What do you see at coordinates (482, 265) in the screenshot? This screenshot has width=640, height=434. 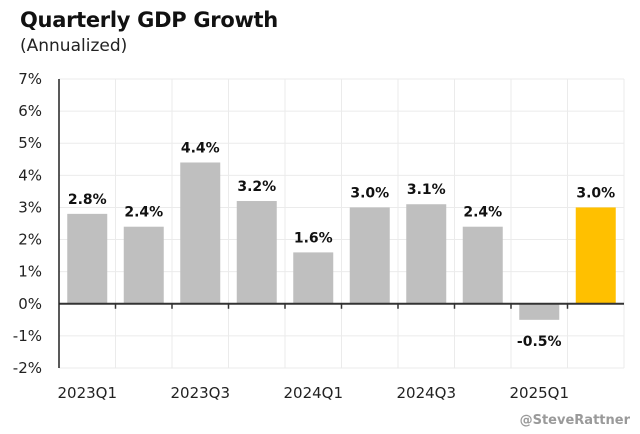 I see `bar-2024Q4` at bounding box center [482, 265].